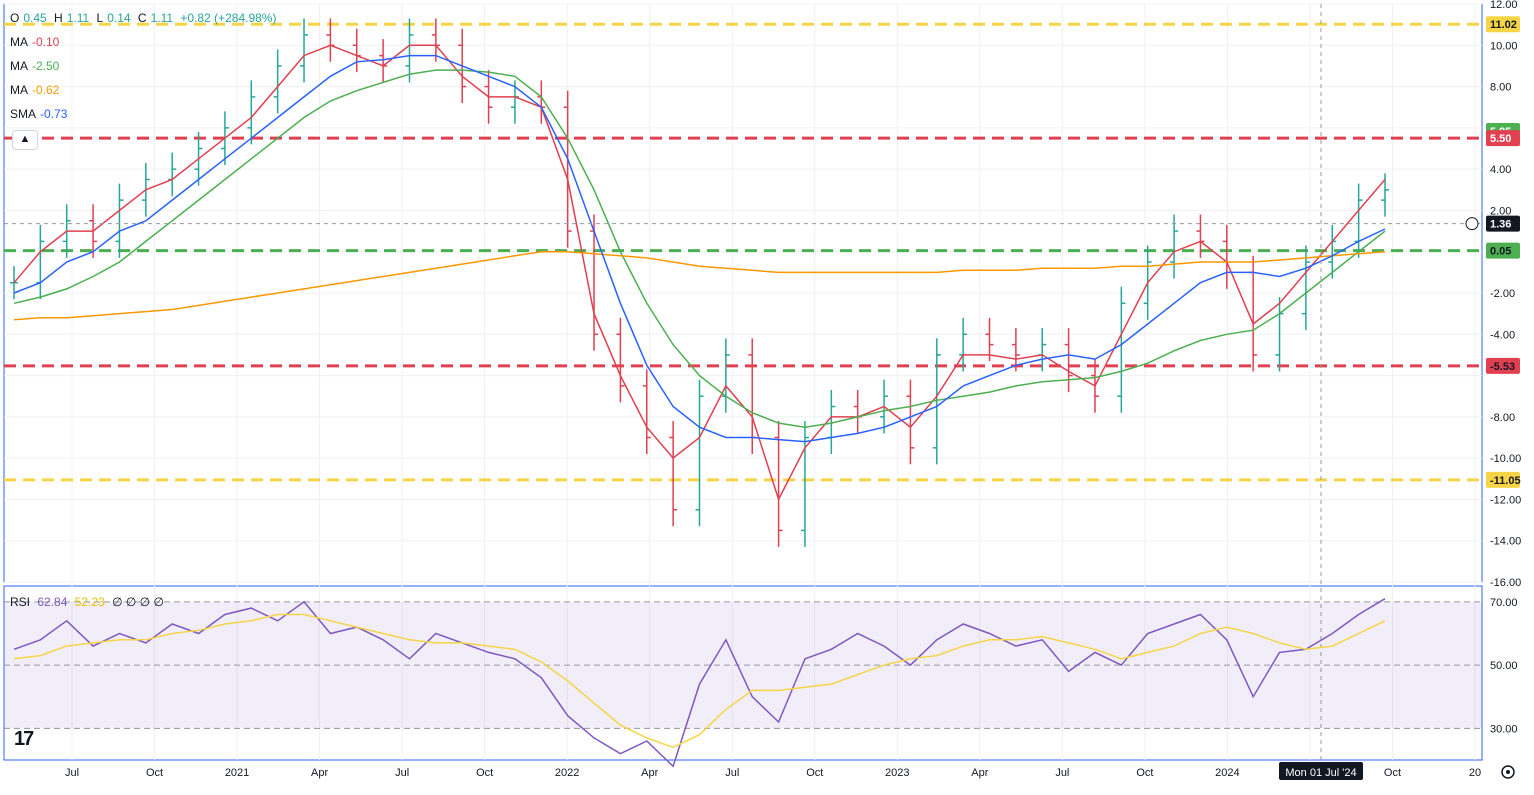 The height and width of the screenshot is (795, 1534). I want to click on settings-icon, so click(1508, 772).